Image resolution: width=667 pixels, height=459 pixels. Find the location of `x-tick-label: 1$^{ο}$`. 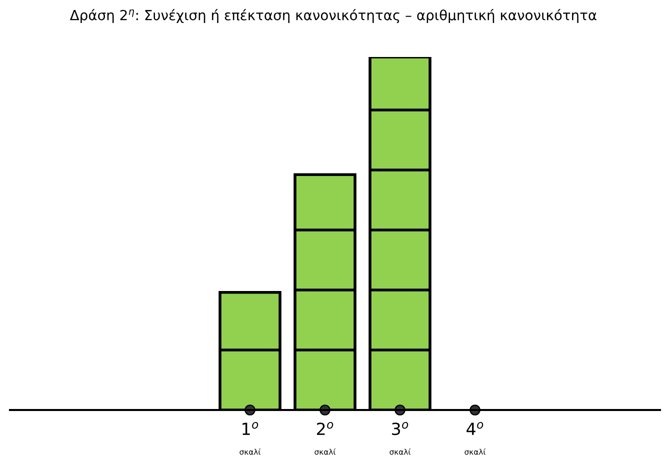

x-tick-label: 1$^{ο}$ is located at coordinates (250, 428).